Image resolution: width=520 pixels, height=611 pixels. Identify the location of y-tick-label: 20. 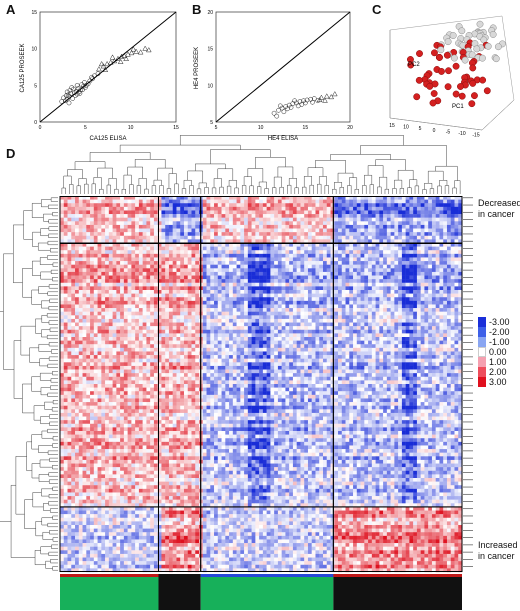
(210, 13).